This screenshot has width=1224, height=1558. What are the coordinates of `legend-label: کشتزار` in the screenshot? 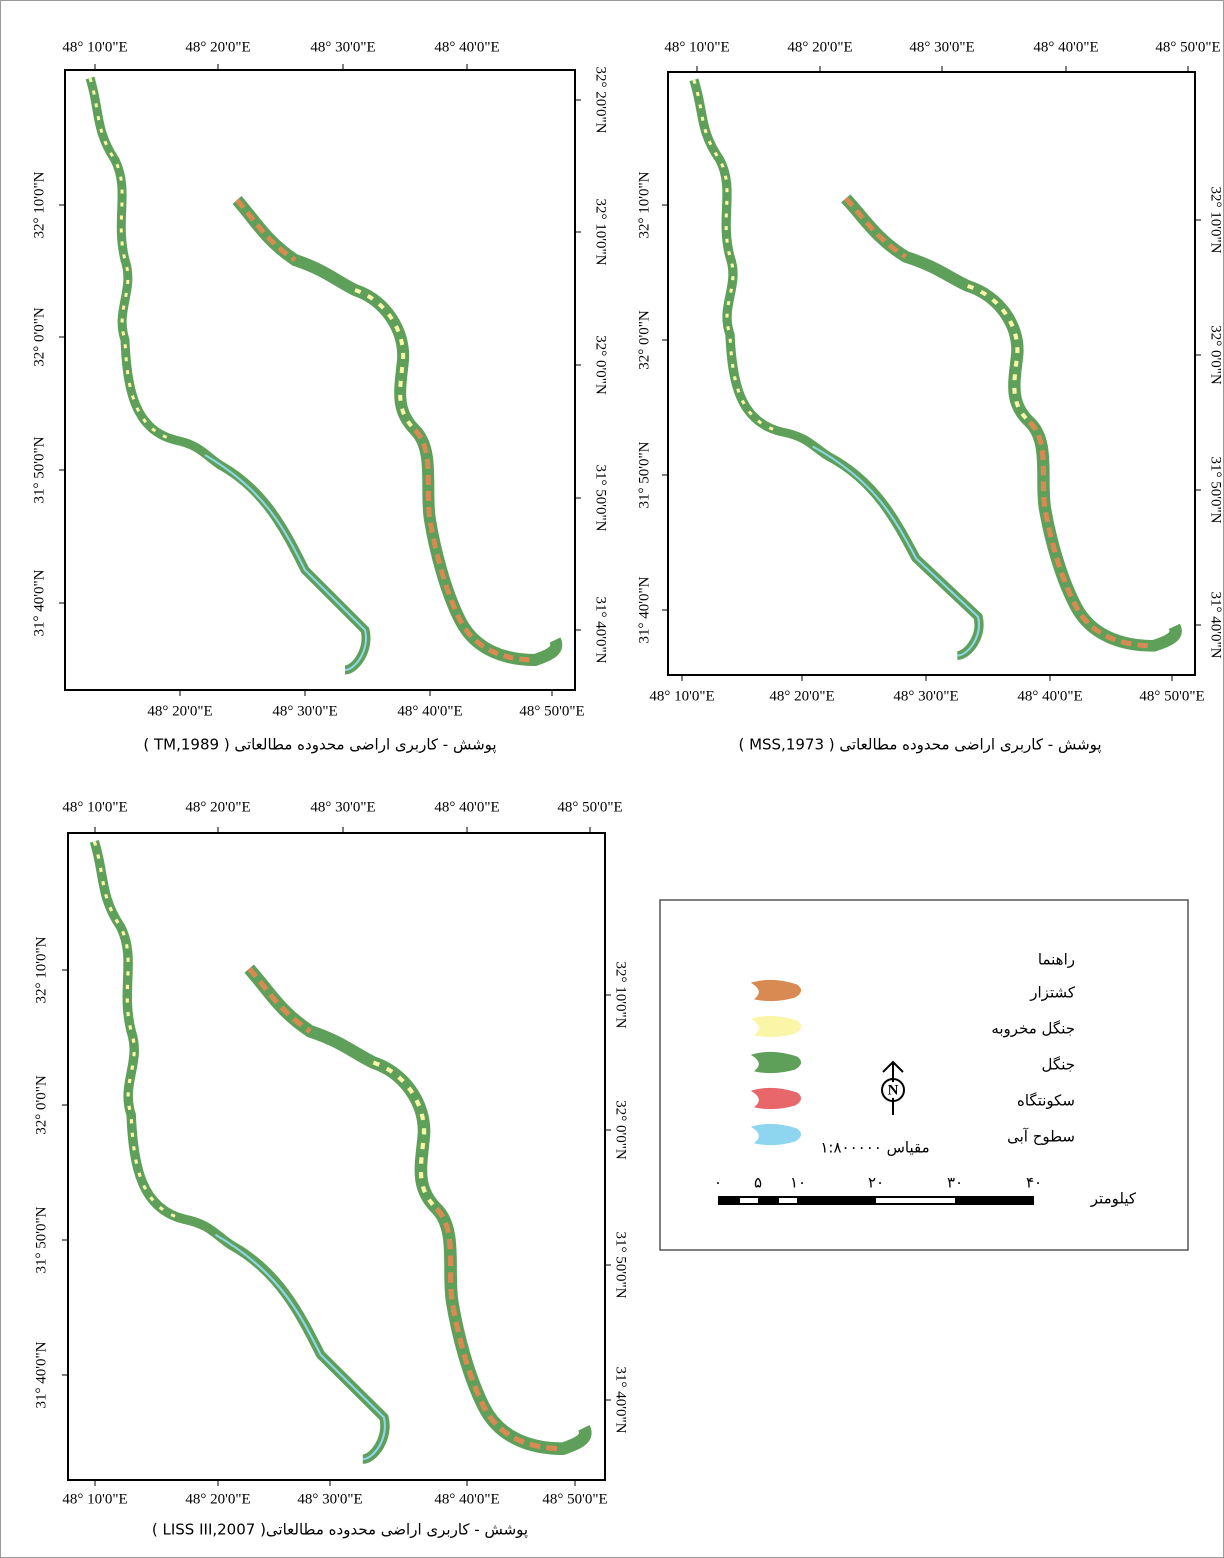 It's located at (1052, 993).